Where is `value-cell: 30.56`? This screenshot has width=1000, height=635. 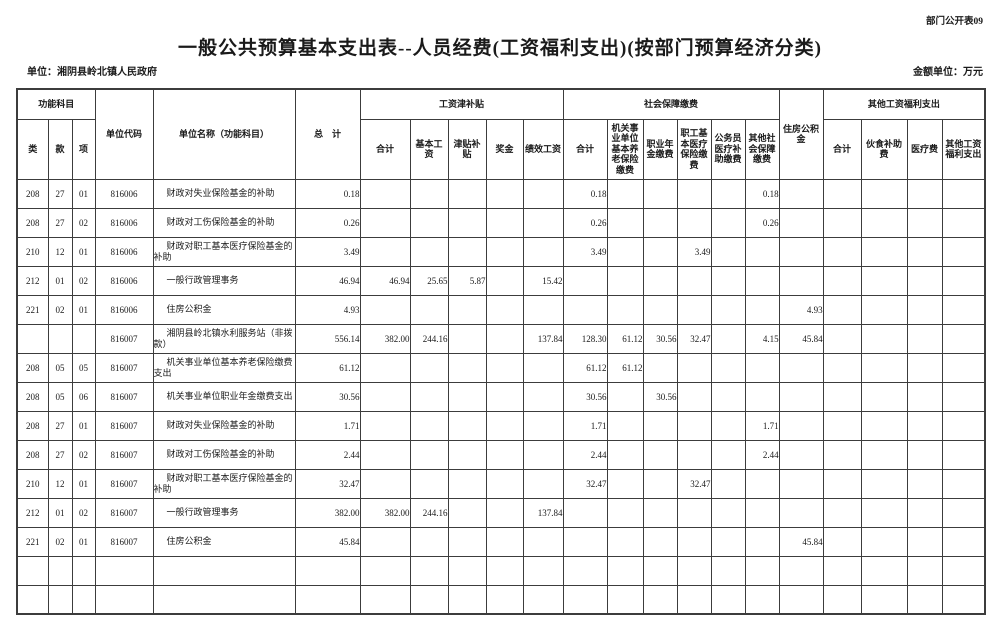 value-cell: 30.56 is located at coordinates (585, 396).